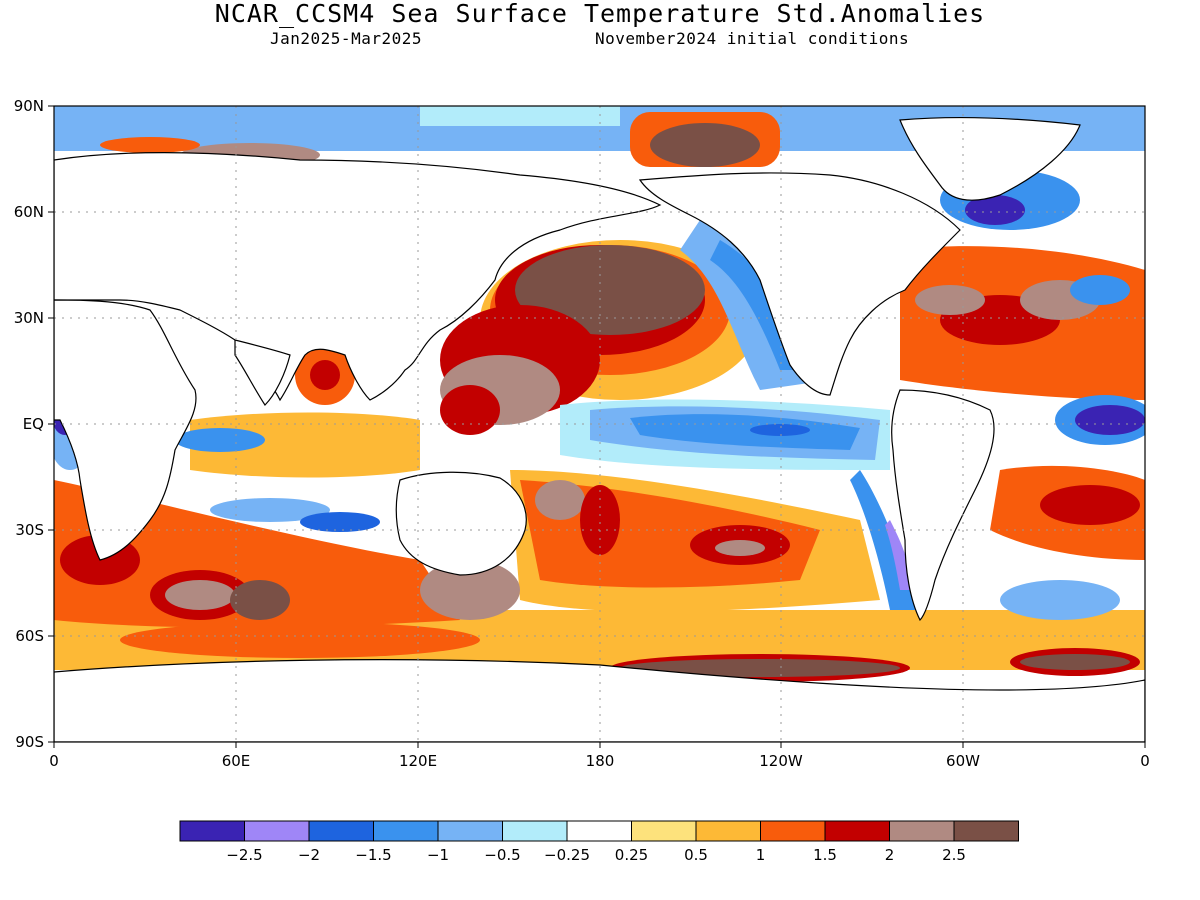 This screenshot has width=1200, height=900. I want to click on lat-label-30s: 30S, so click(29, 530).